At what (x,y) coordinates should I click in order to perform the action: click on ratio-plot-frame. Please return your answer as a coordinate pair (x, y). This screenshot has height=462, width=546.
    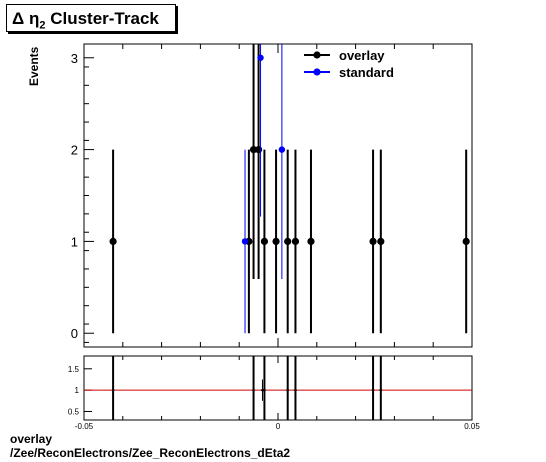
    Looking at the image, I should click on (278, 388).